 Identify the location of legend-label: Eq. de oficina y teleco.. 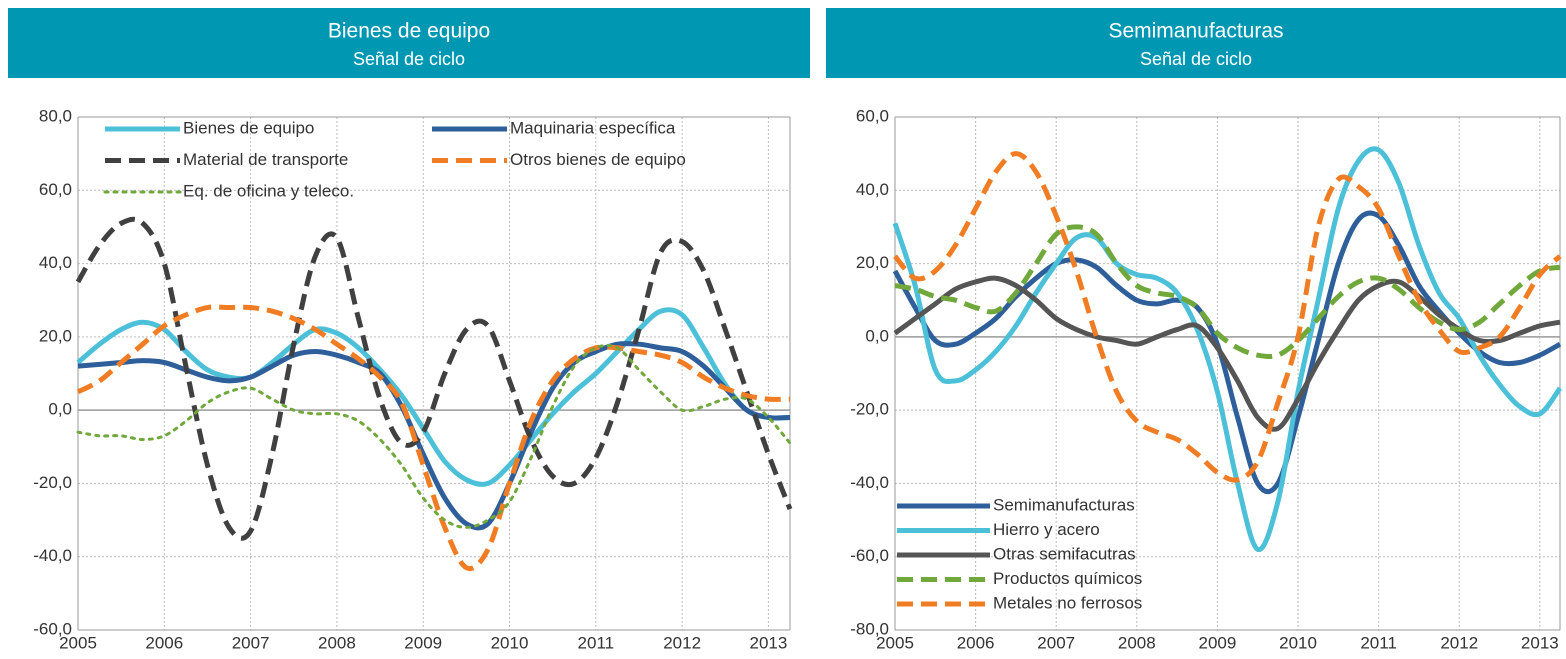
(268, 190).